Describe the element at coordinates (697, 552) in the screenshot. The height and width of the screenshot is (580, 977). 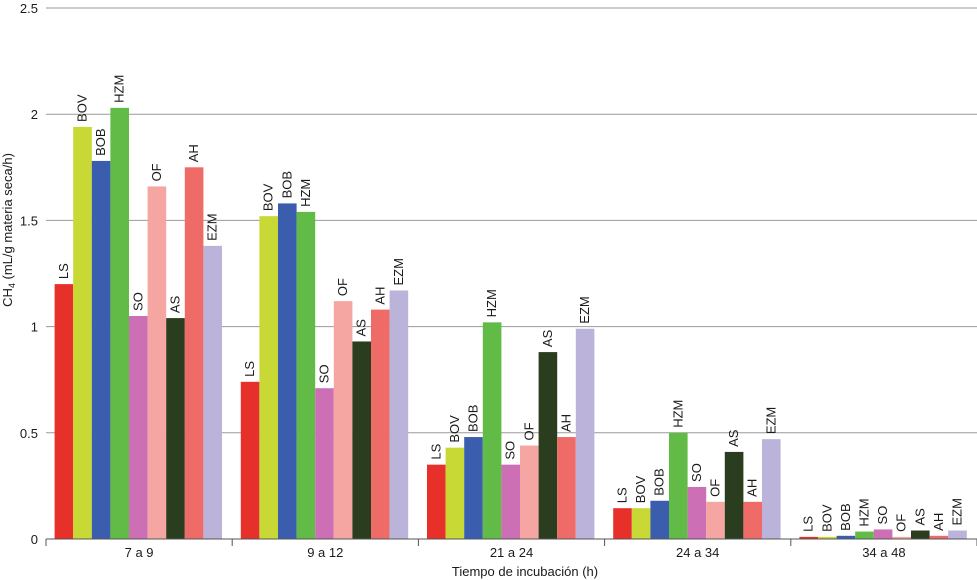
I see `x-tick-label: 24 a 34` at that location.